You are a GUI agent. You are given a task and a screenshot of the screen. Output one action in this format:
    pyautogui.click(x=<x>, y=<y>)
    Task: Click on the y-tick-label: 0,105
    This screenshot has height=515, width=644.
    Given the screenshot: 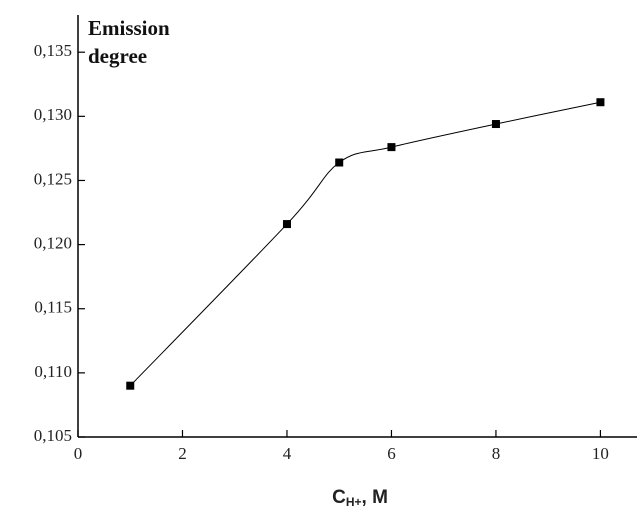 What is the action you would take?
    pyautogui.click(x=53, y=435)
    